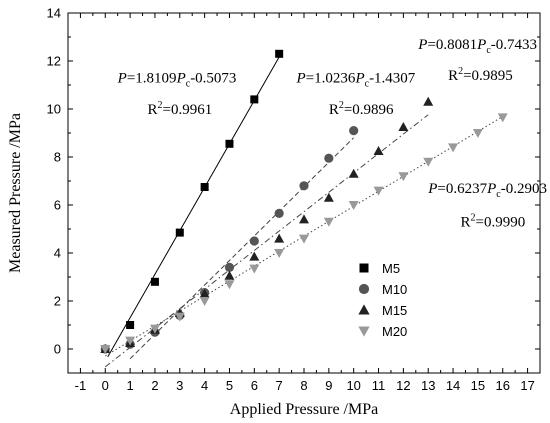 This screenshot has height=423, width=550. Describe the element at coordinates (487, 190) in the screenshot. I see `equation-m20: P=0.6237Pc-0.2903` at that location.